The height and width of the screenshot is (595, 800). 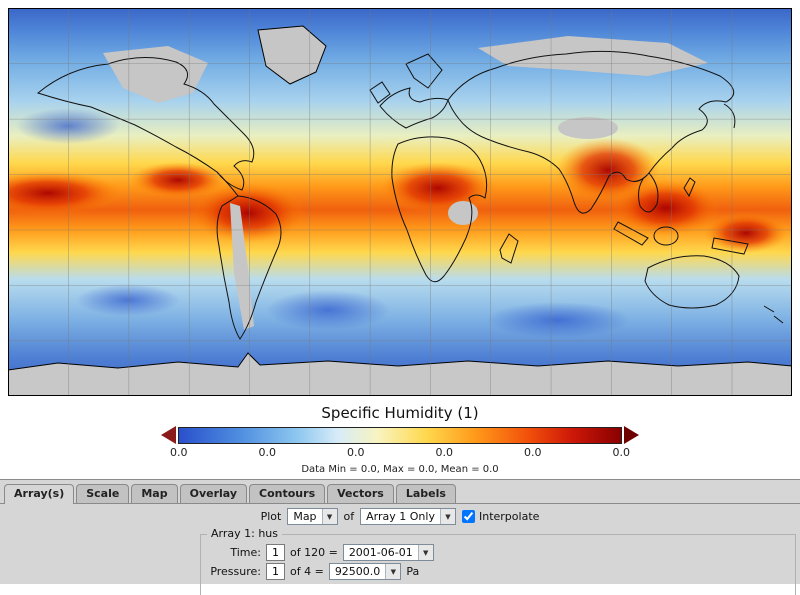 What do you see at coordinates (349, 516) in the screenshot?
I see `of-label: of` at bounding box center [349, 516].